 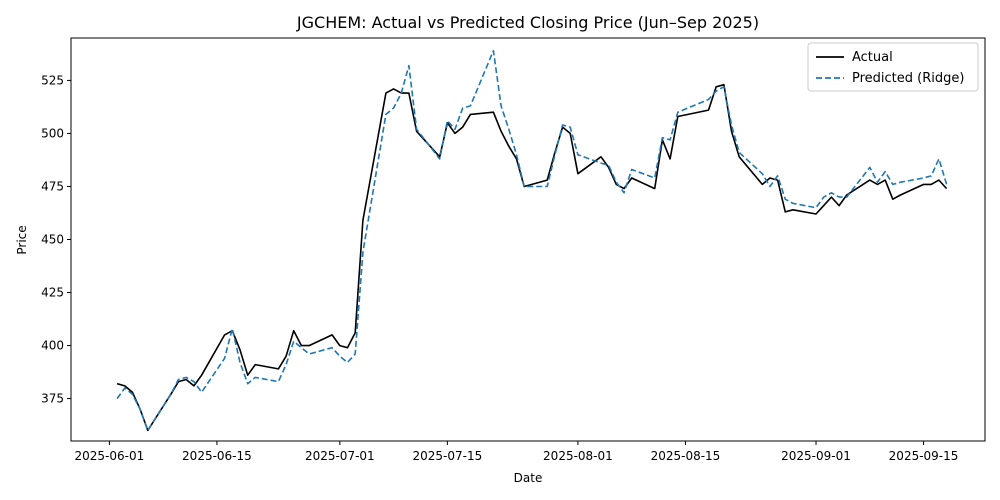 What do you see at coordinates (52, 186) in the screenshot?
I see `y-tick-label: 475` at bounding box center [52, 186].